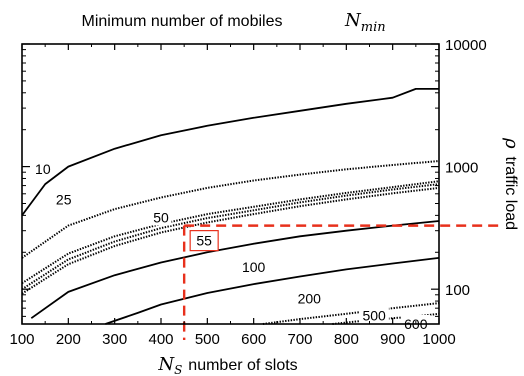 Image resolution: width=524 pixels, height=376 pixels. Describe the element at coordinates (346, 339) in the screenshot. I see `x-tick-label-800: 800` at that location.